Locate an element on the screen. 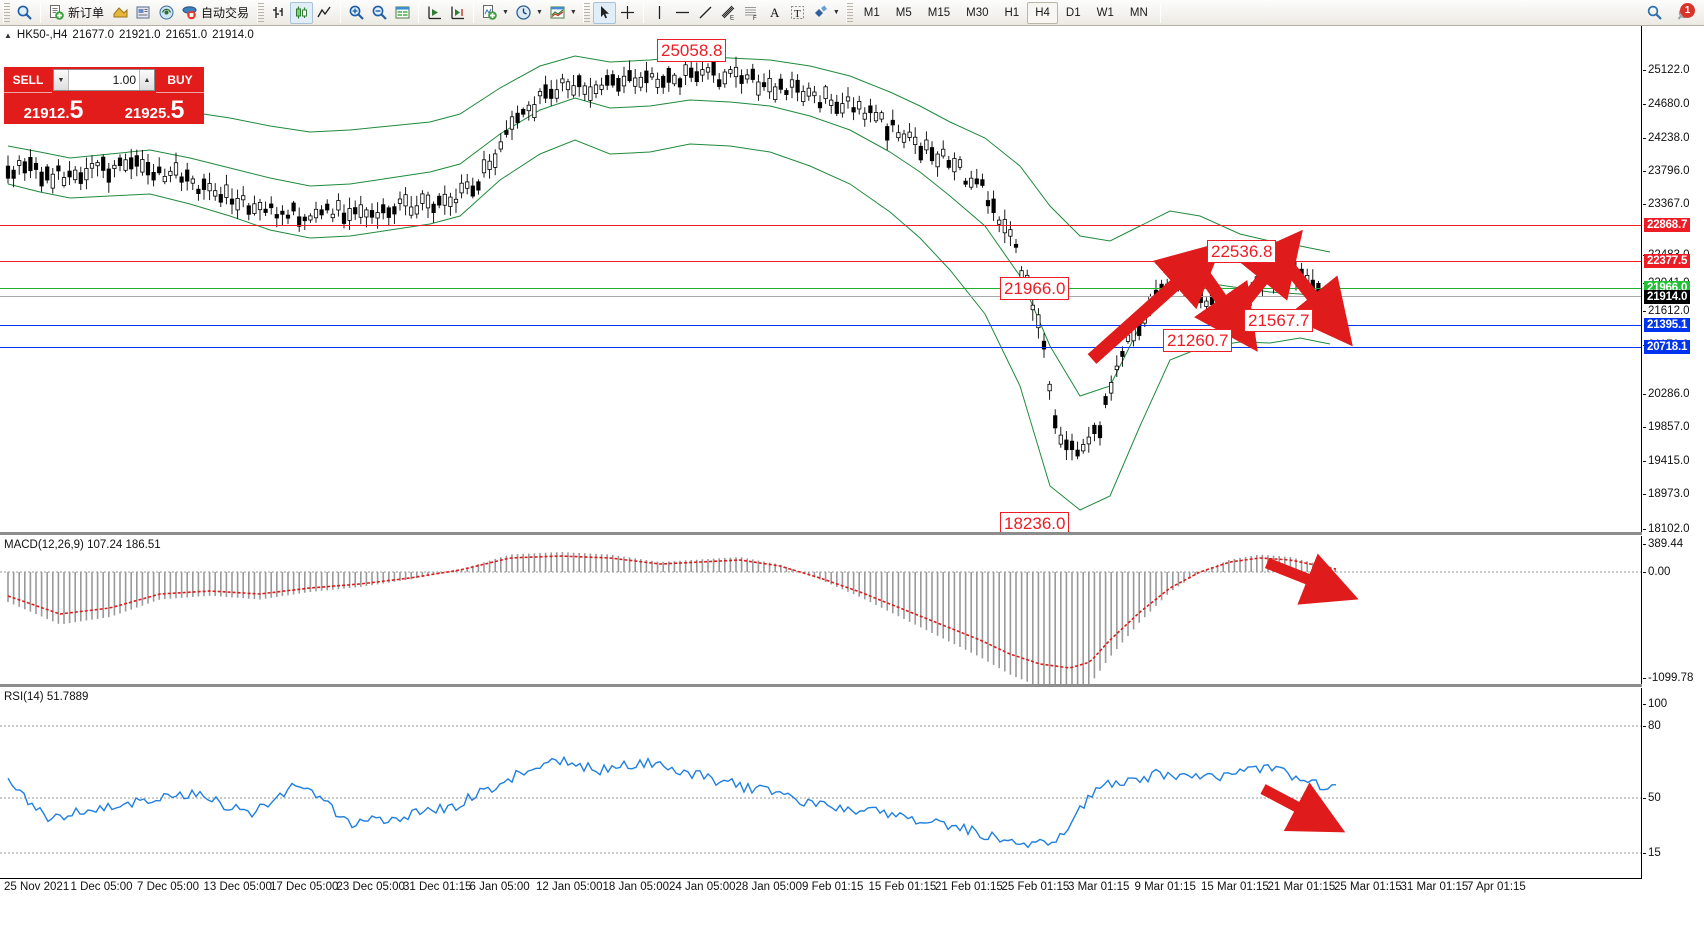 The image size is (1704, 949). new-order-button: 新订单 is located at coordinates (77, 13).